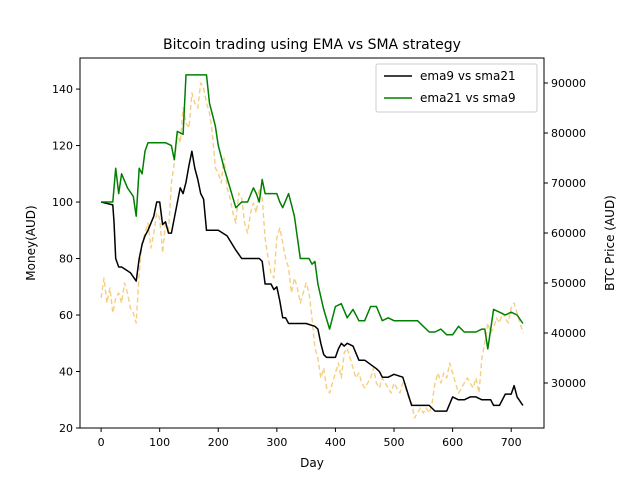 This screenshot has height=480, width=640. What do you see at coordinates (610, 243) in the screenshot?
I see `y2-axis-label: BTC Price (AUD)` at bounding box center [610, 243].